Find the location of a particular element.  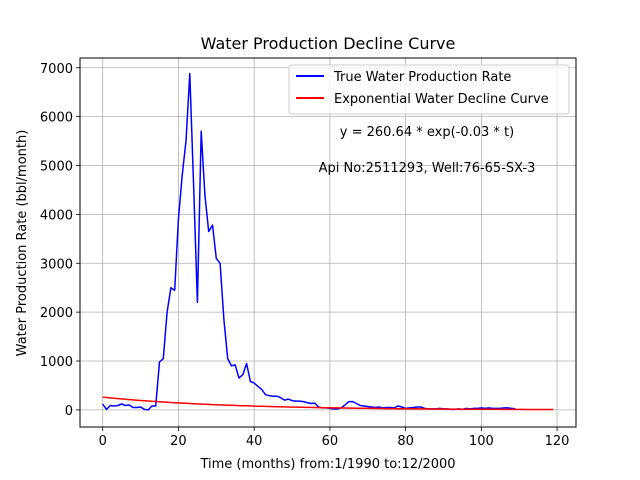

x-tick-label: 40 is located at coordinates (254, 441).